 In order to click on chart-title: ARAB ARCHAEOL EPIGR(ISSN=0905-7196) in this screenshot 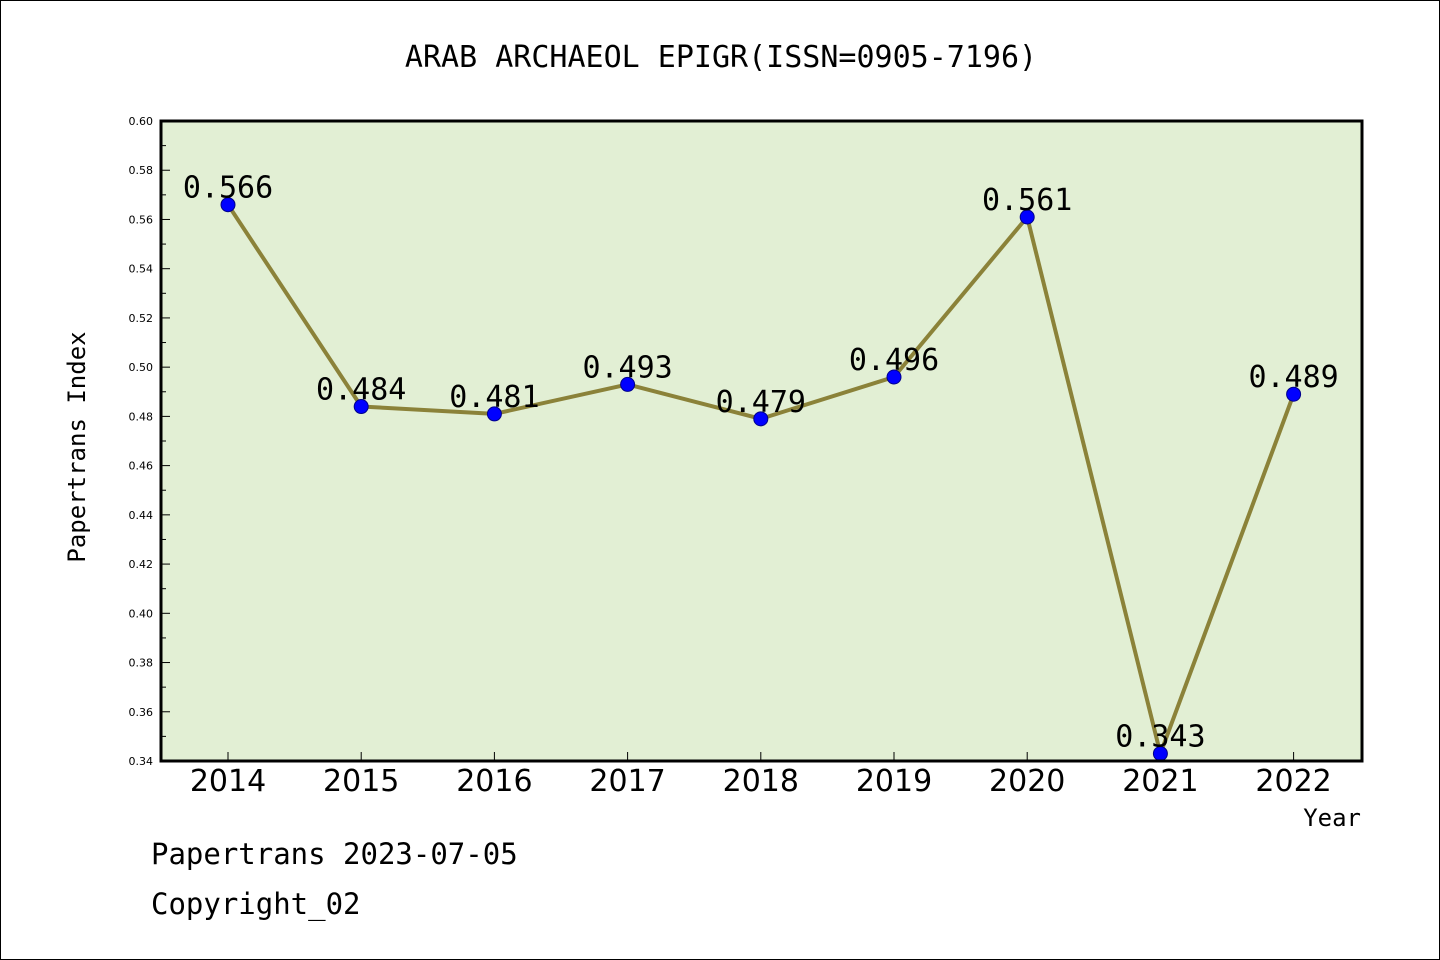, I will do `click(721, 57)`.